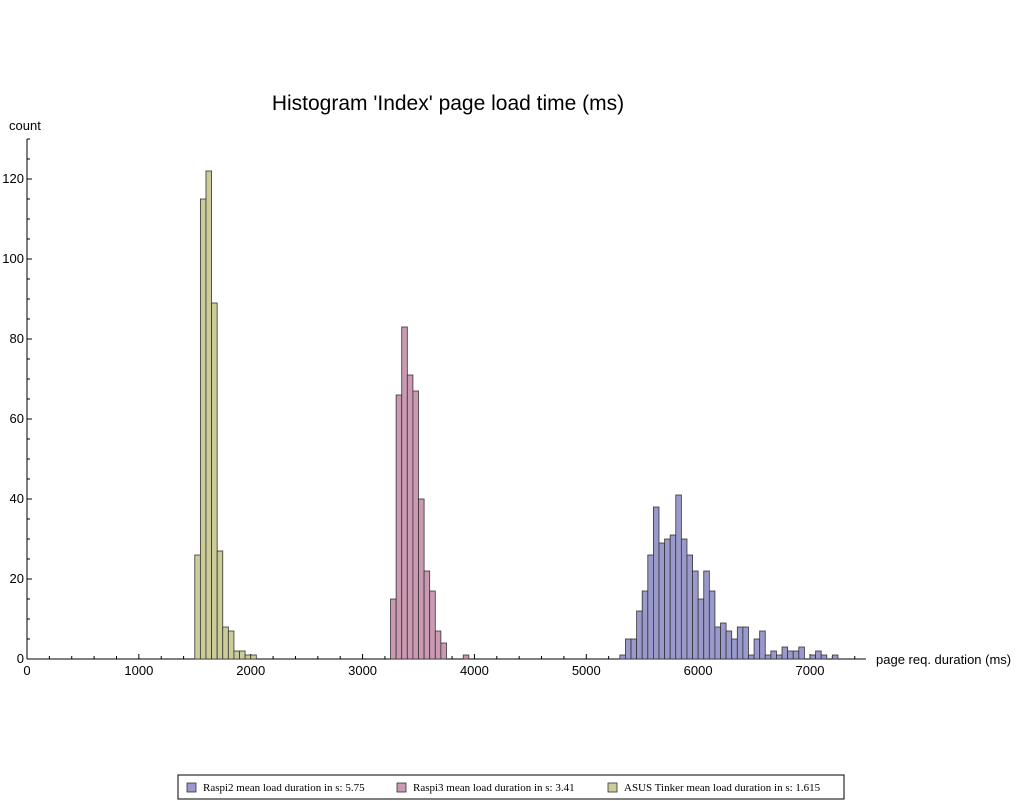  What do you see at coordinates (250, 670) in the screenshot?
I see `x-tick-label: 2000` at bounding box center [250, 670].